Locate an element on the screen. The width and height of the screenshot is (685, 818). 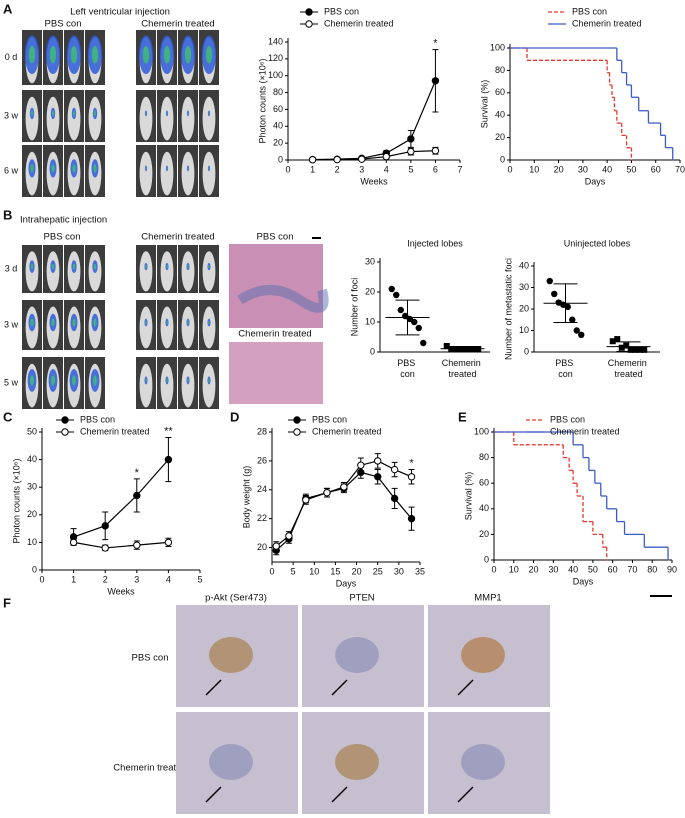
group-label: PBS con is located at coordinates (62, 237).